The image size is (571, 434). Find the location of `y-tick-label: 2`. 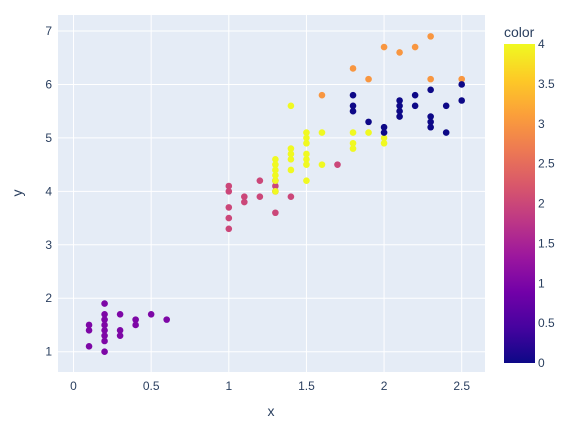

y-tick-label: 2 is located at coordinates (48, 298).